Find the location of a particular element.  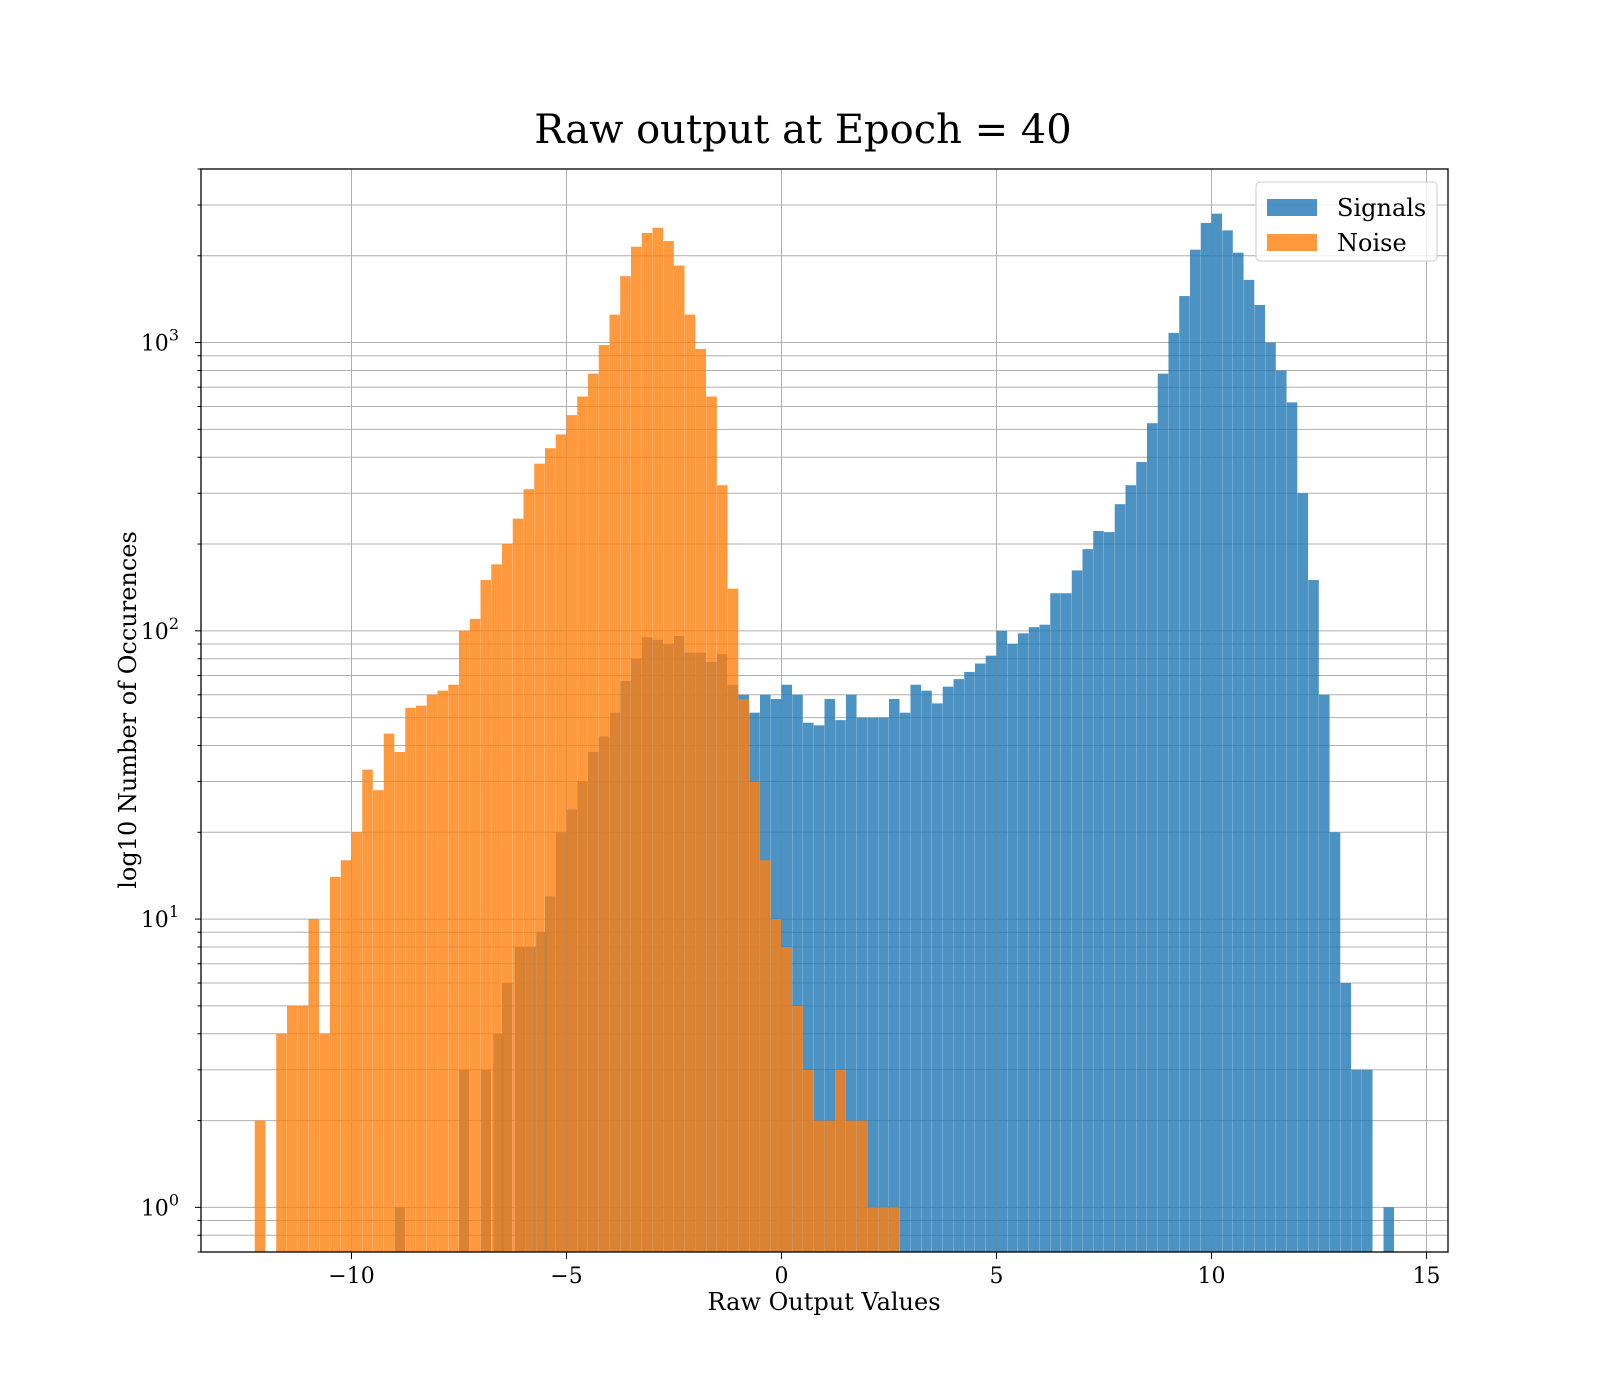

y-tick-label: 10¹ is located at coordinates (160, 917).